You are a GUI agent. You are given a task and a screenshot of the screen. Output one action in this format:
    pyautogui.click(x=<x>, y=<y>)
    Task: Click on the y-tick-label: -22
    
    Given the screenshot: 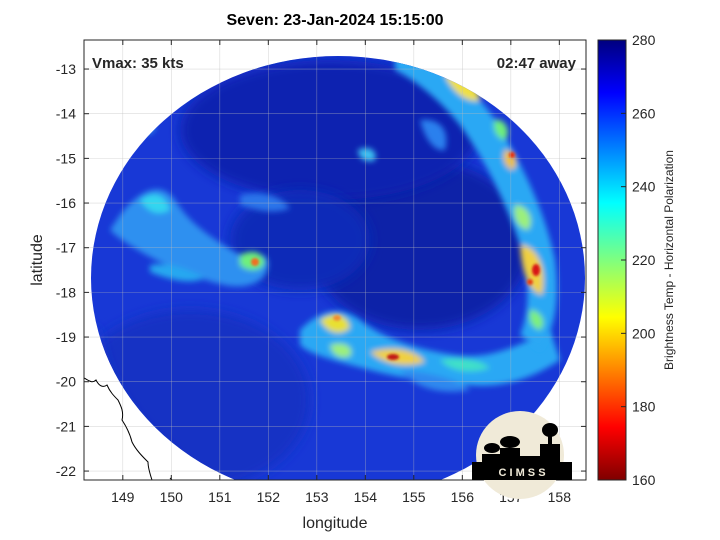 What is the action you would take?
    pyautogui.click(x=66, y=471)
    